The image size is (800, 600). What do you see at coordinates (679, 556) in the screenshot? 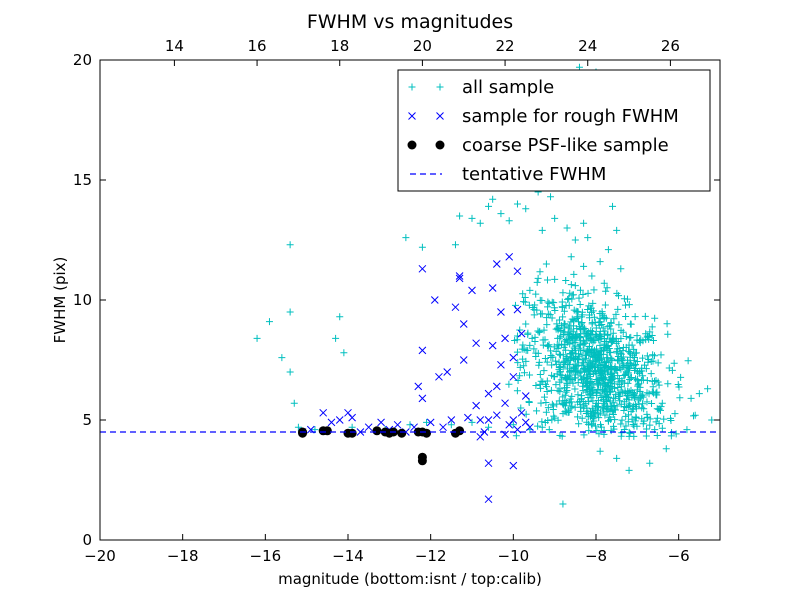
I see `x-tick-label: −6` at bounding box center [679, 556].